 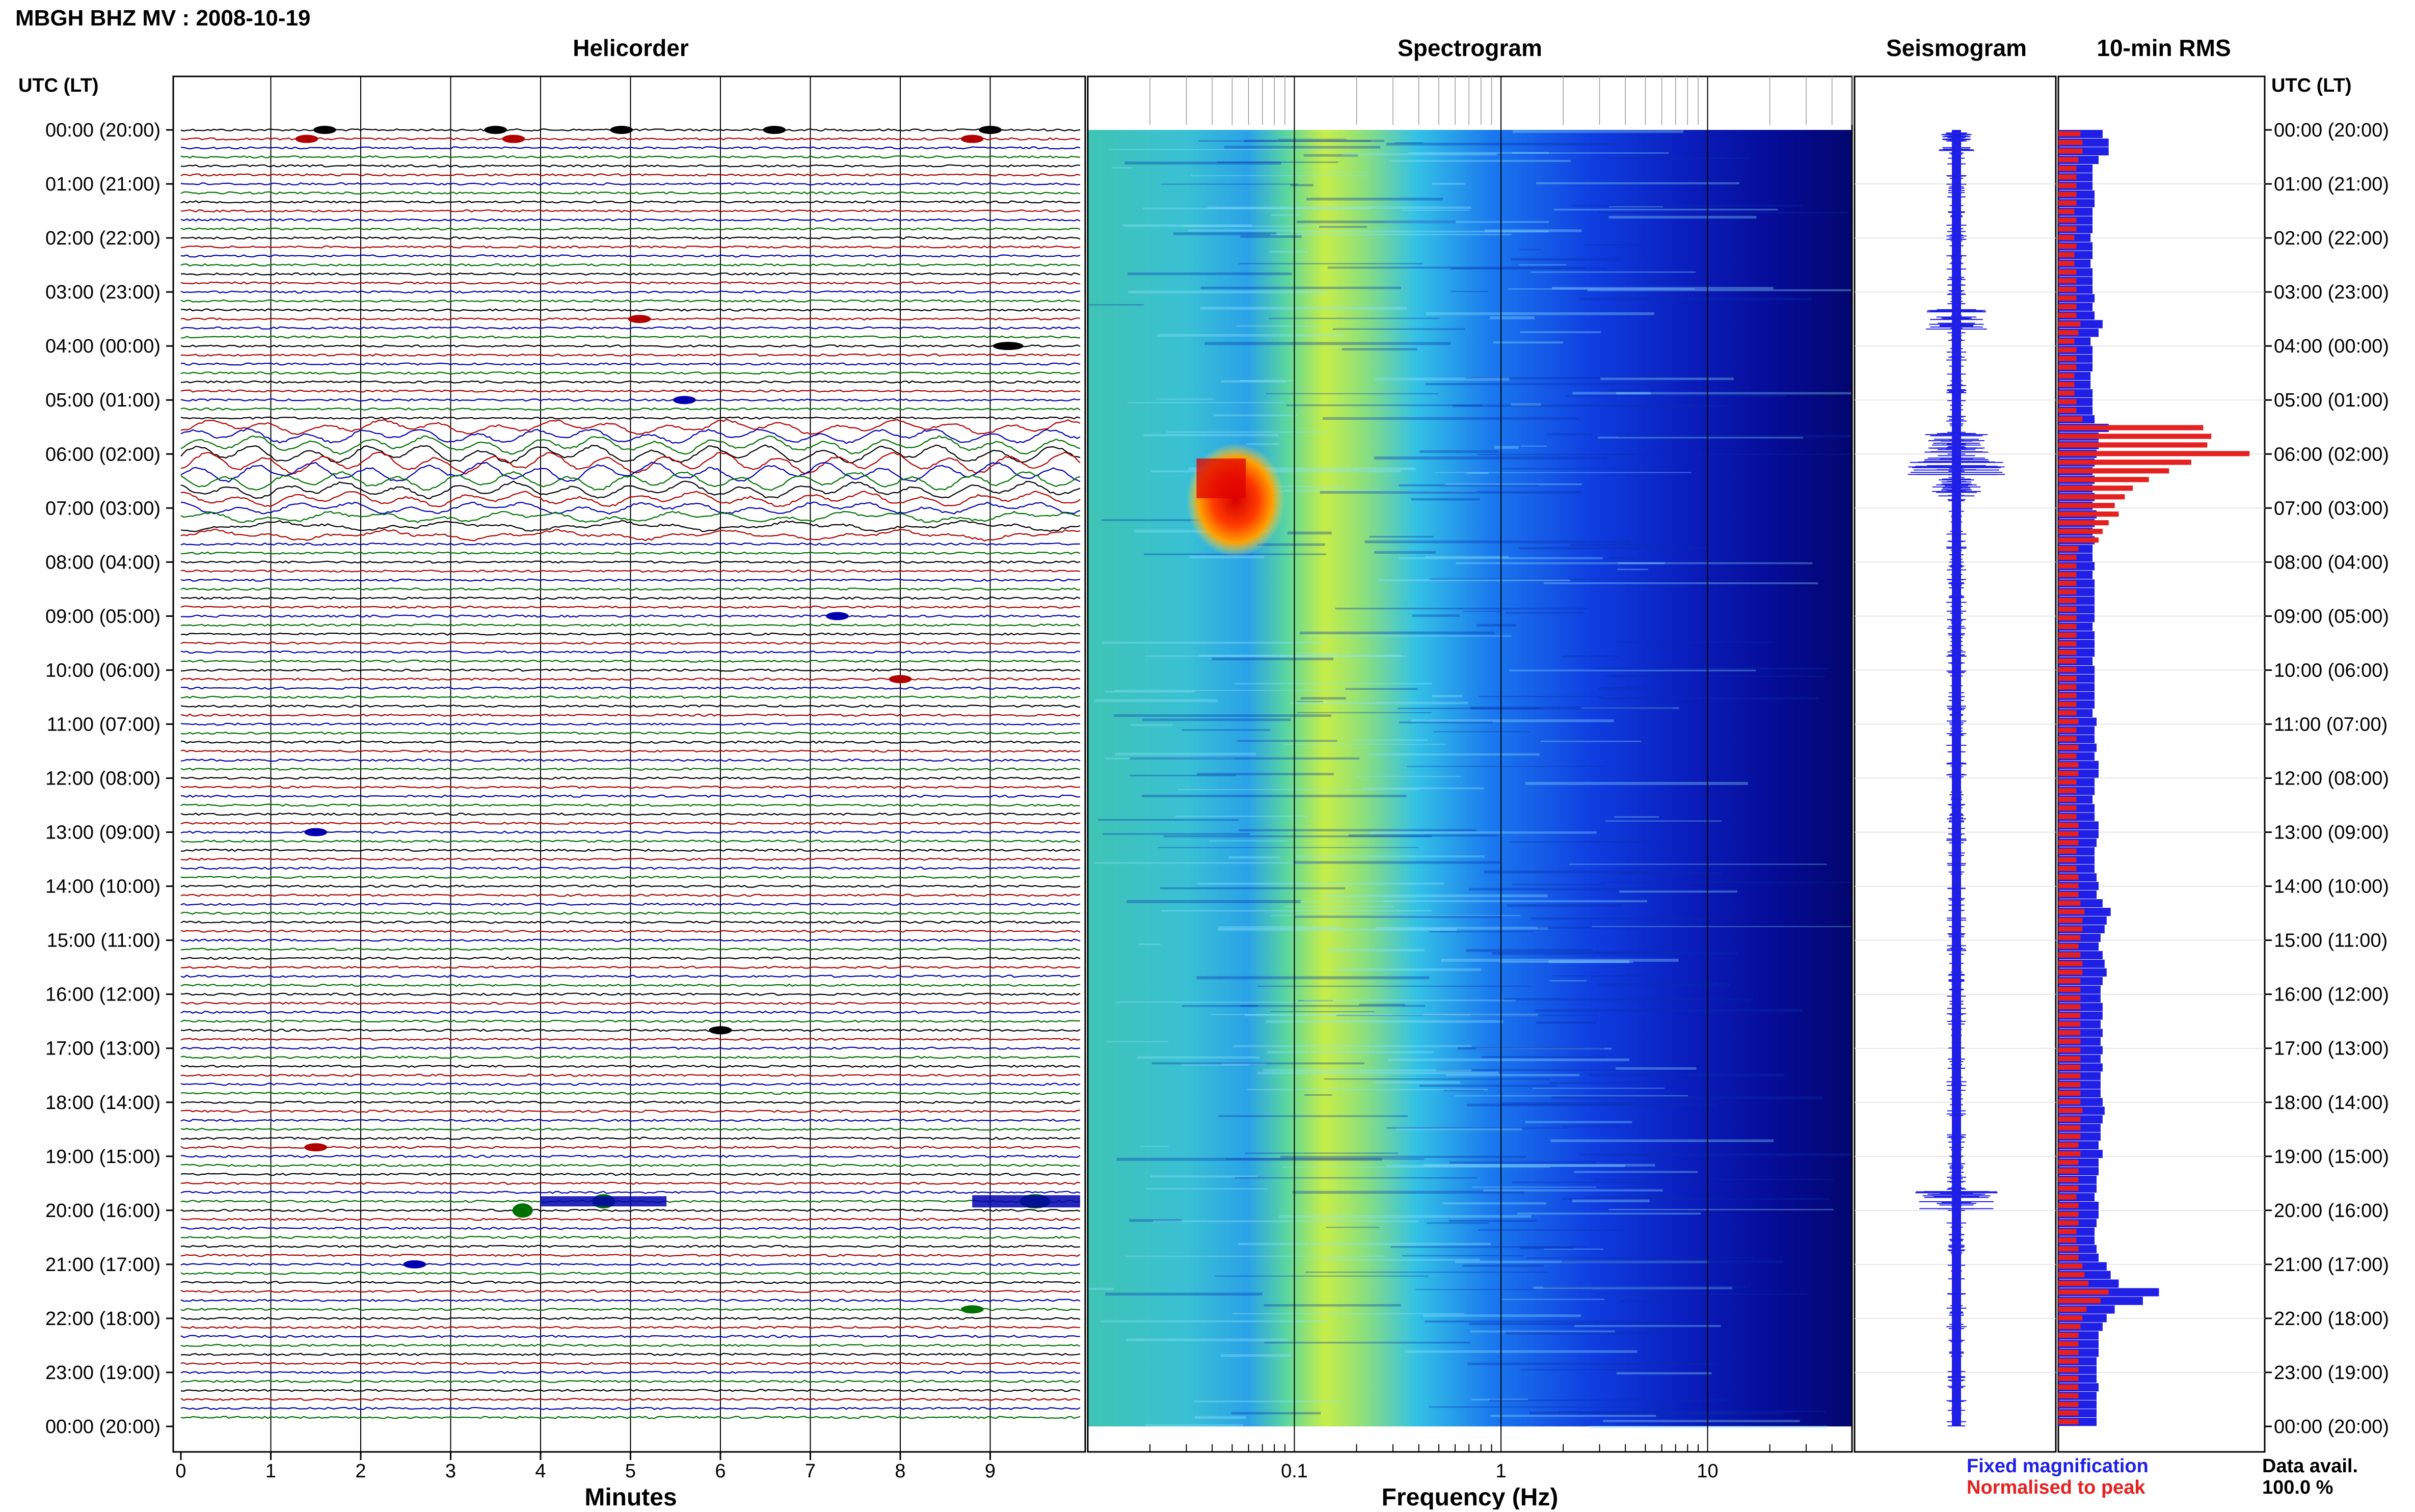 I want to click on time-tick-label-right: 00:00 (20:00), so click(x=2331, y=130).